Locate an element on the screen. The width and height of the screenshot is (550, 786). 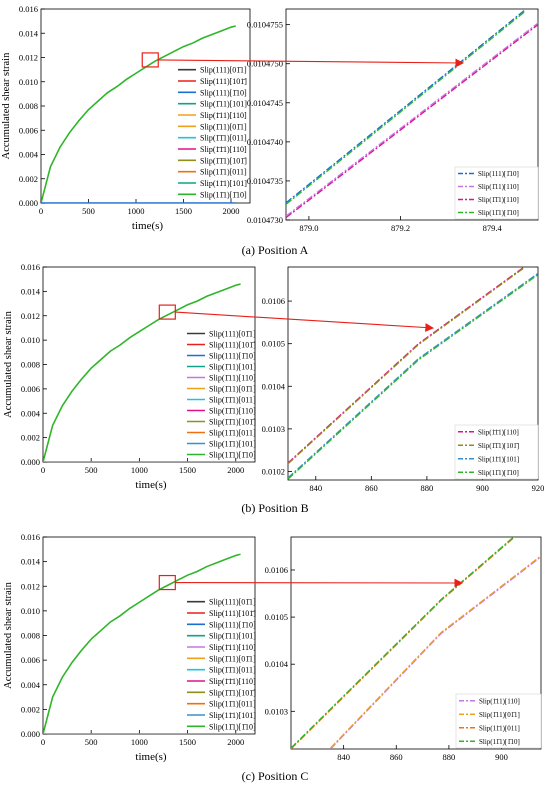
y-tick-label: 0.0104735 is located at coordinates (265, 181).